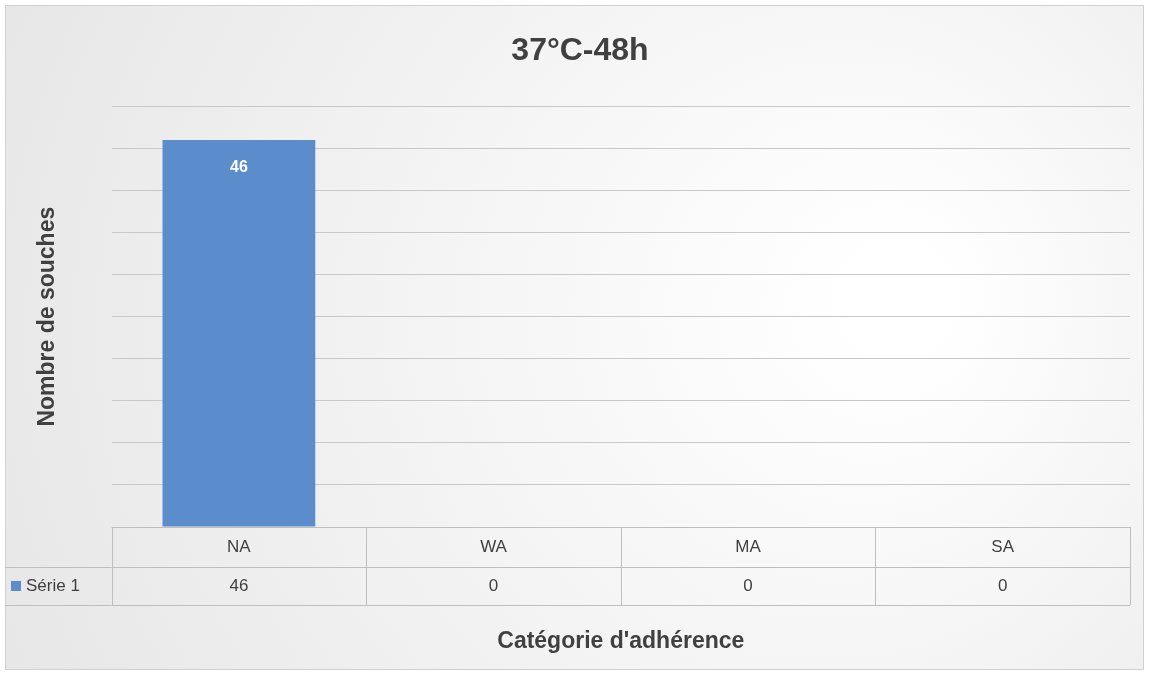 Image resolution: width=1149 pixels, height=675 pixels. What do you see at coordinates (748, 546) in the screenshot?
I see `x-tick-label: MA` at bounding box center [748, 546].